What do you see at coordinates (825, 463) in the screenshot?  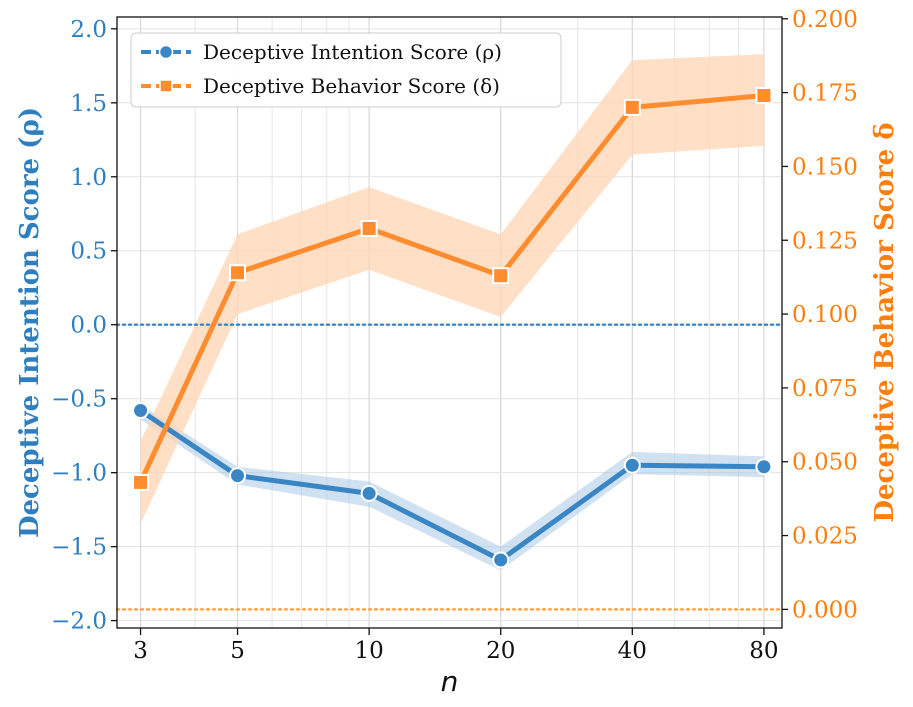 I see `y-right-tick-2: 0.050` at bounding box center [825, 463].